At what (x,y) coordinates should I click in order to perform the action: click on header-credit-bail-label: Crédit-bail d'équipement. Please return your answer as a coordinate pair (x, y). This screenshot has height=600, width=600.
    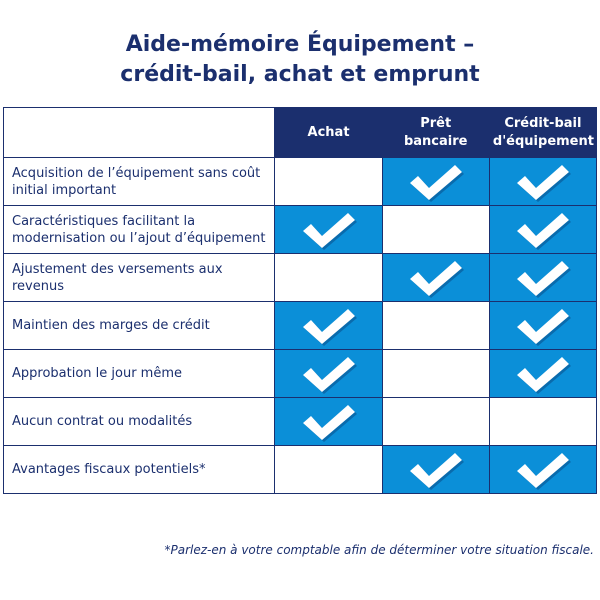
    Looking at the image, I should click on (543, 132).